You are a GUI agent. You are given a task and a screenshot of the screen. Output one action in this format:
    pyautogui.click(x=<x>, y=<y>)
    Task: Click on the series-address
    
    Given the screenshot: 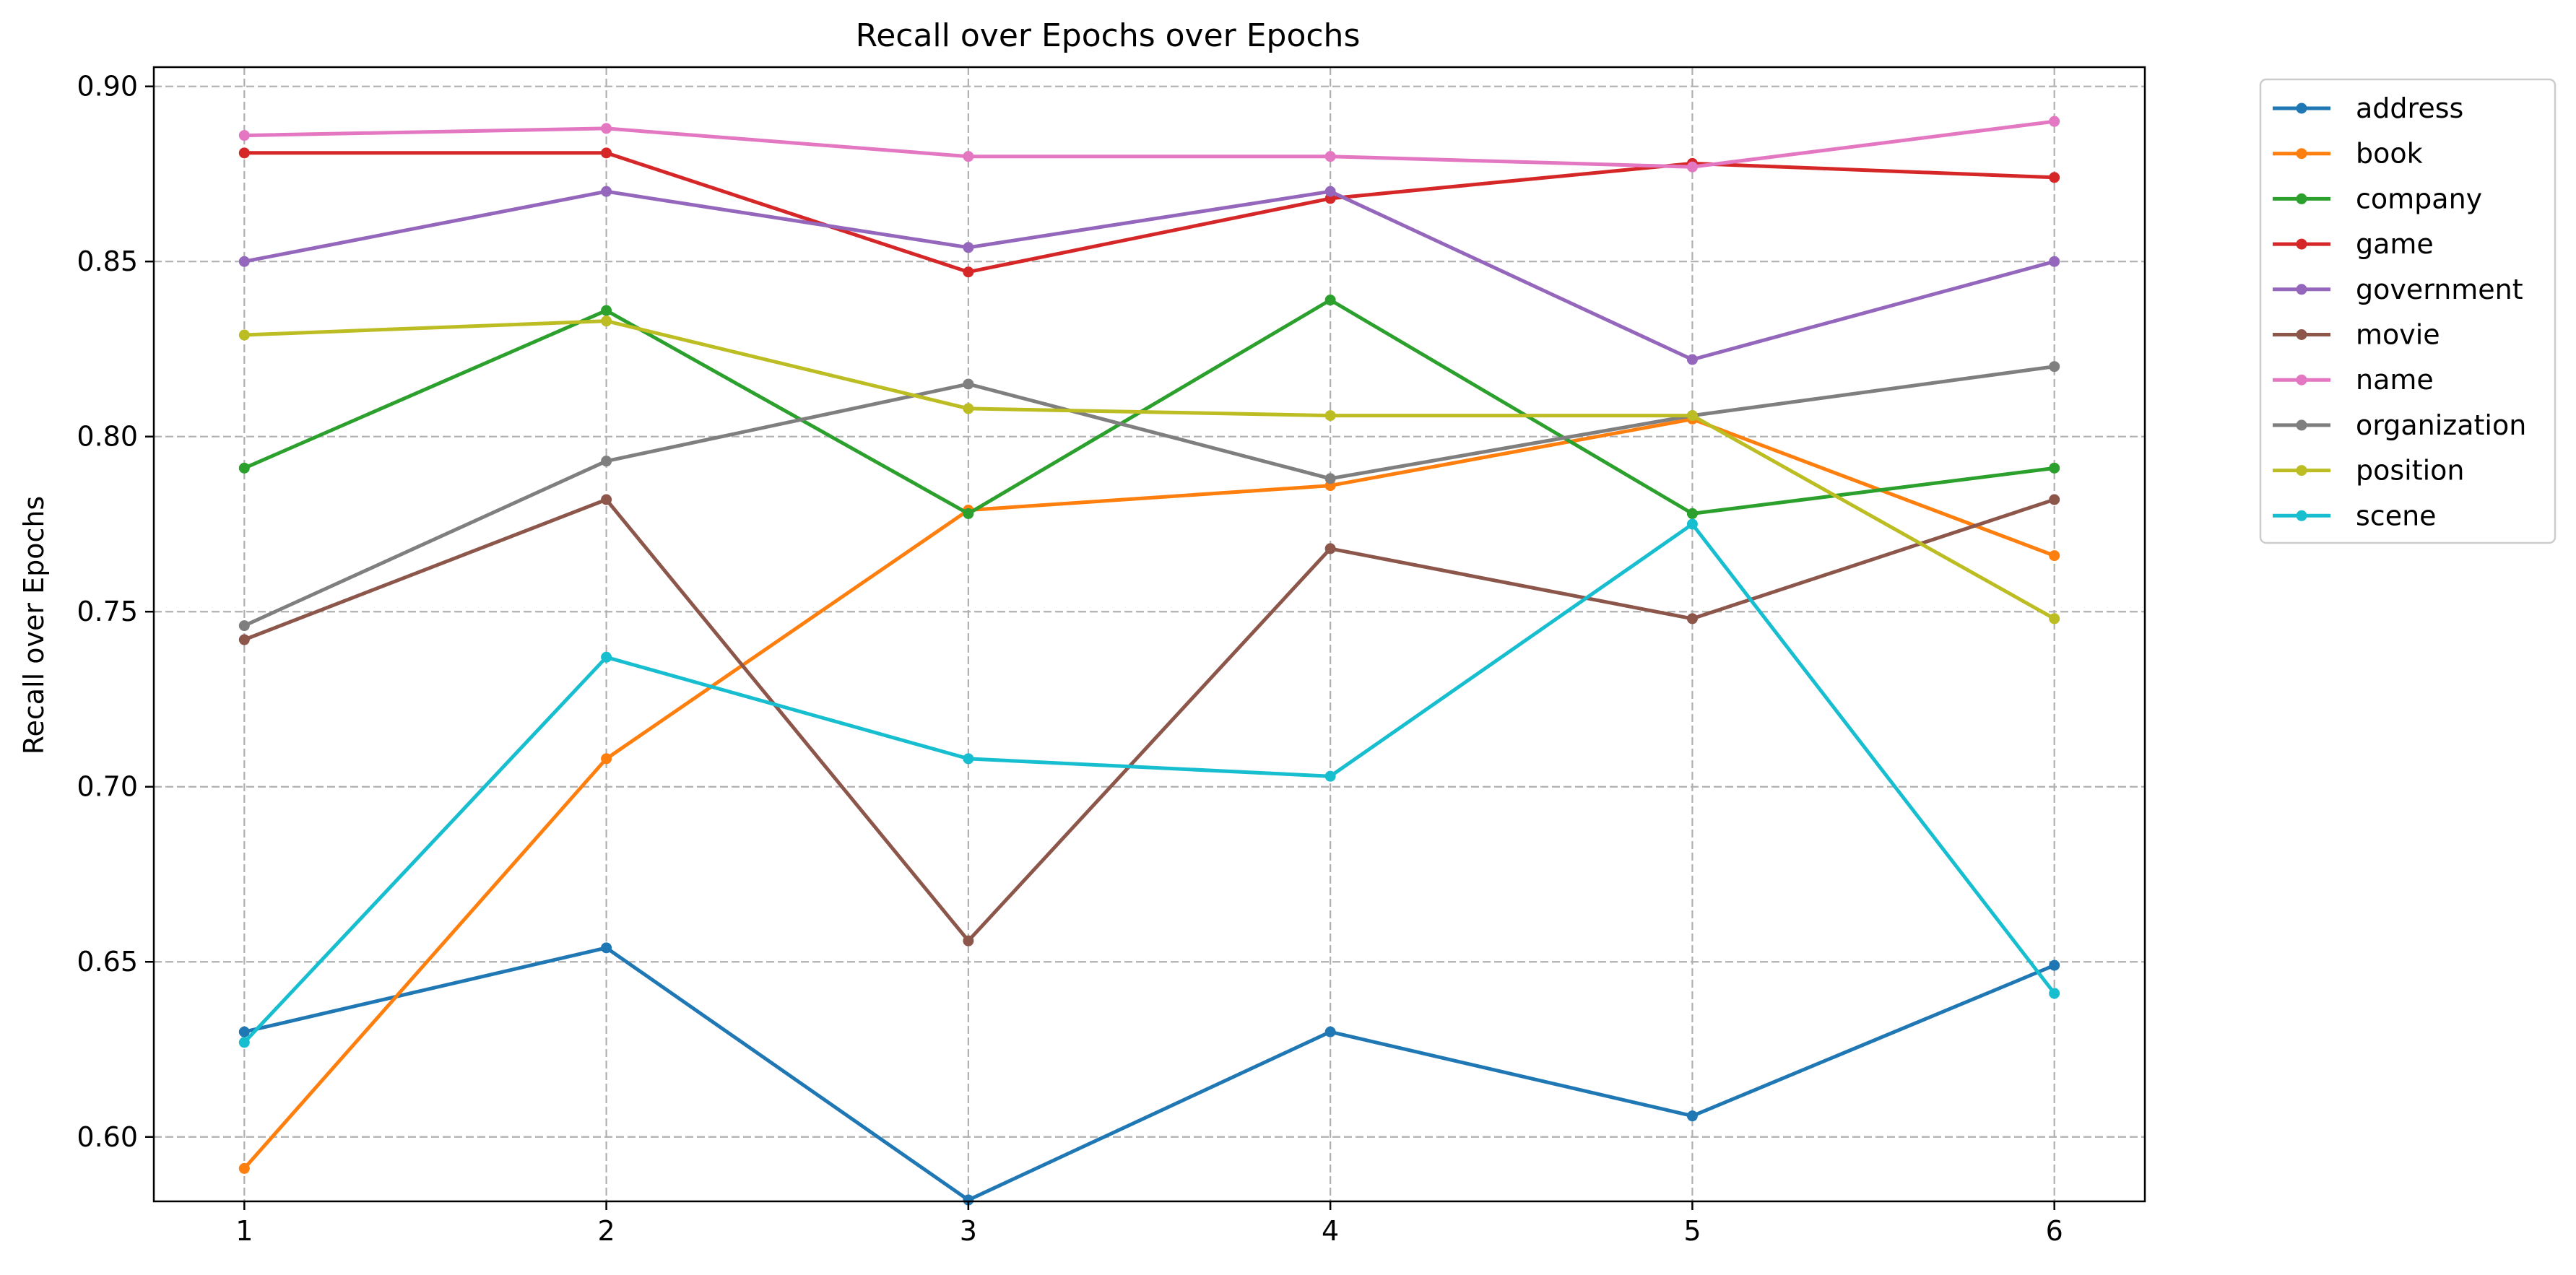 What is the action you would take?
    pyautogui.click(x=1149, y=1074)
    